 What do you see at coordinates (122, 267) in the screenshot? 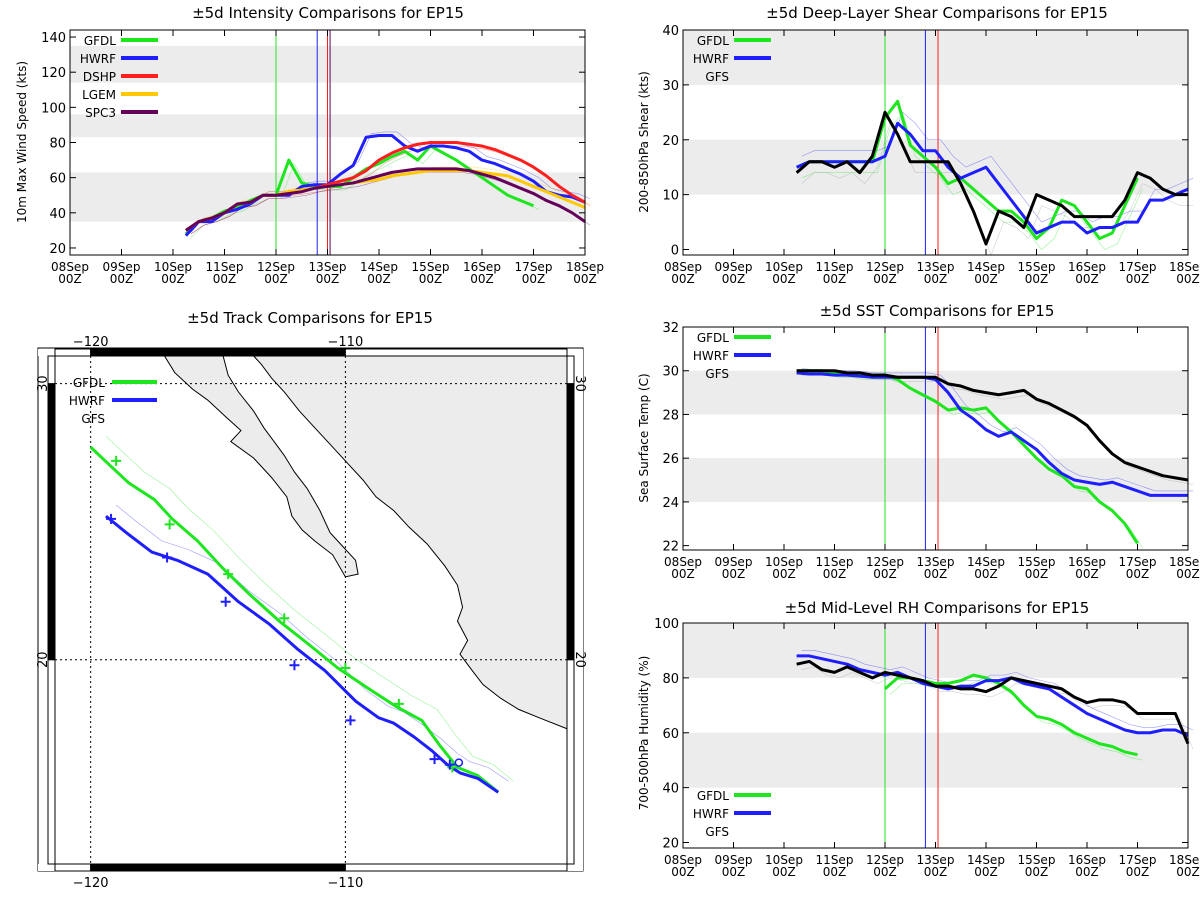
I see `intensity-xtick-label: 09Sep` at bounding box center [122, 267].